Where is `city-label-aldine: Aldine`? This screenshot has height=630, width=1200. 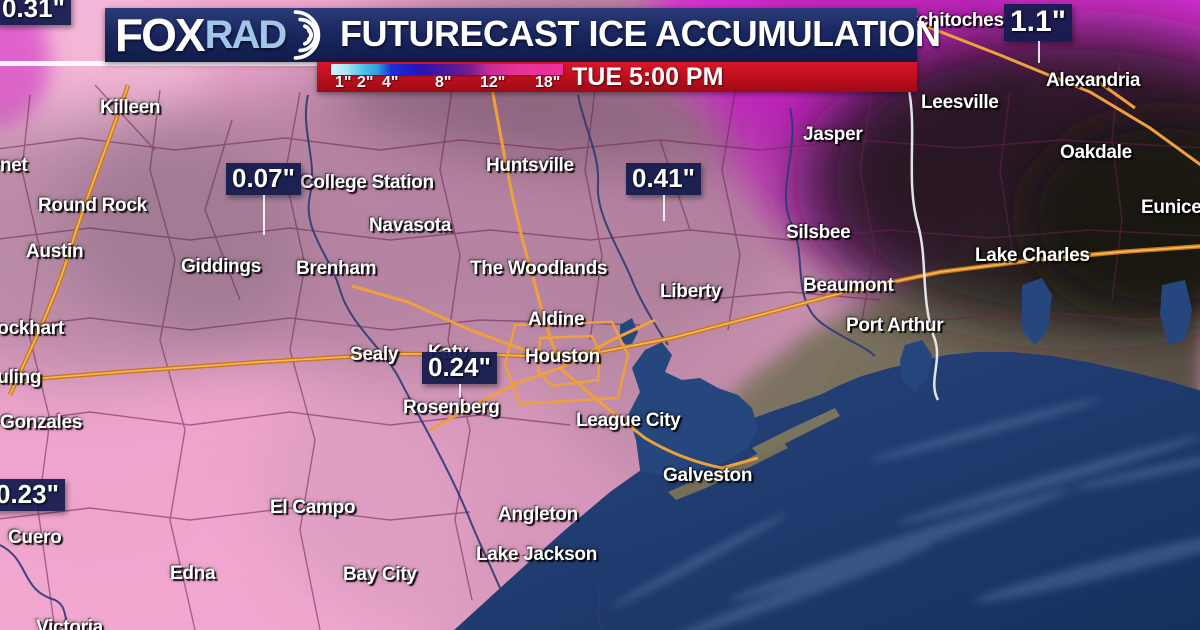
city-label-aldine: Aldine is located at coordinates (556, 319).